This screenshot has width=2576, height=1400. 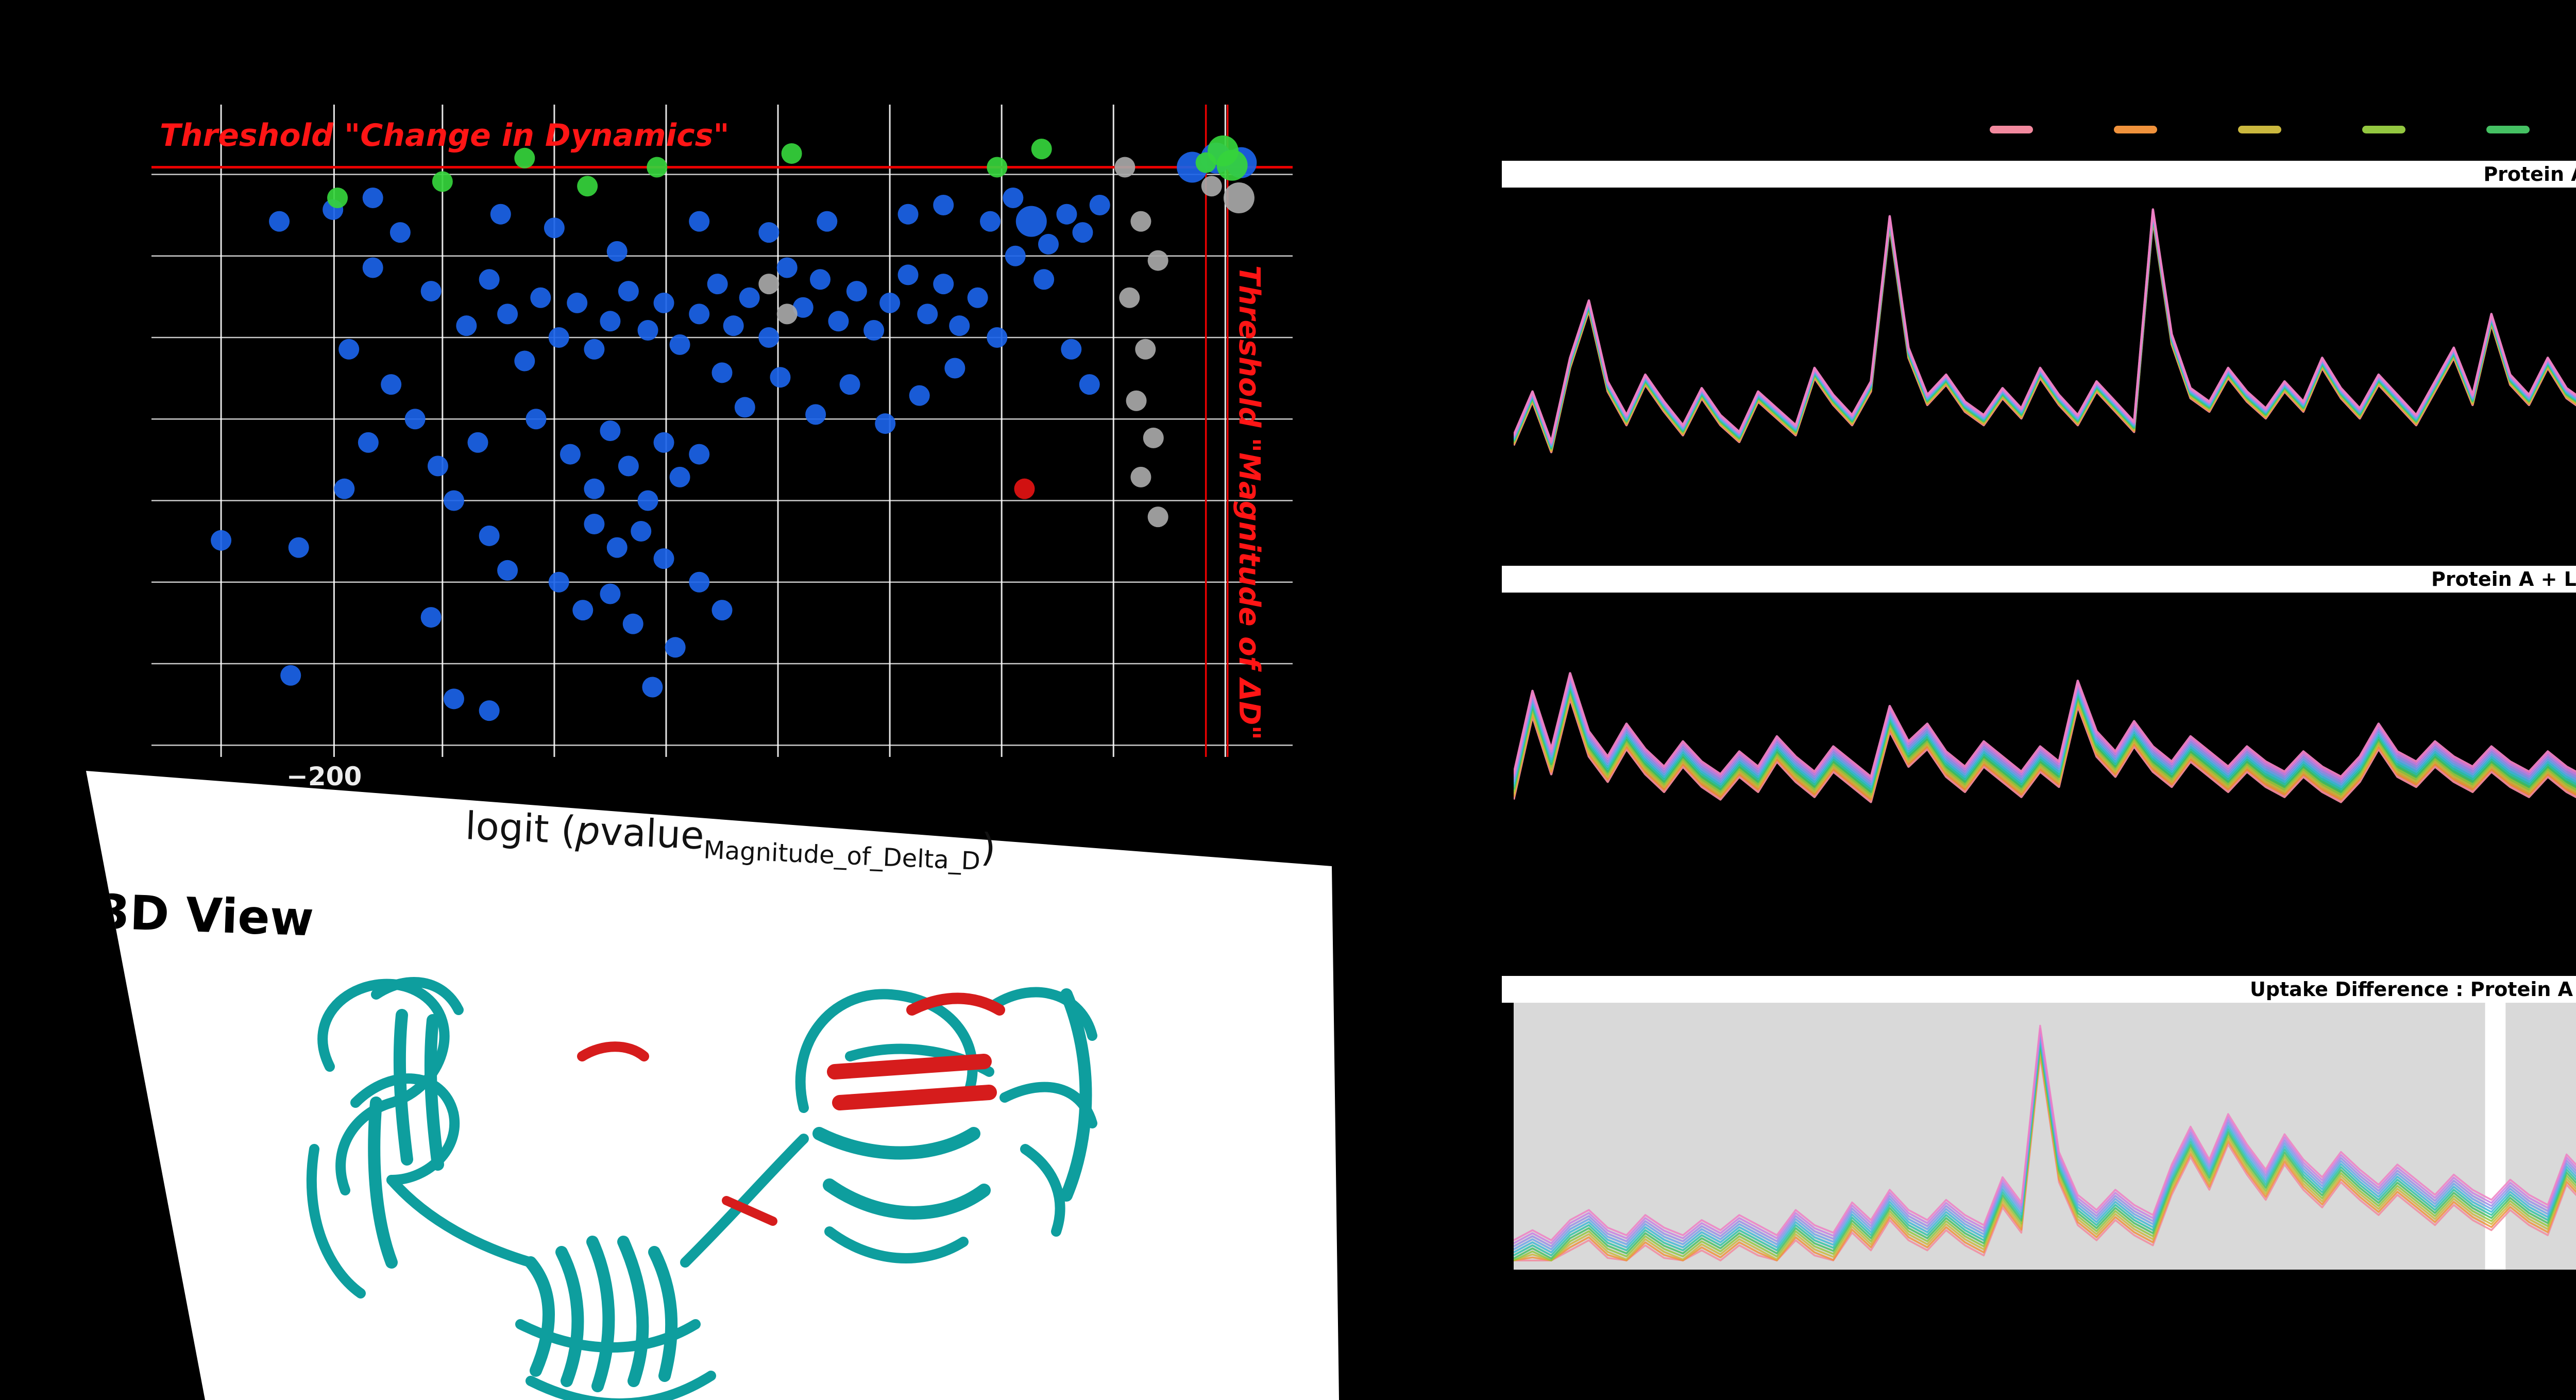 What do you see at coordinates (520, 828) in the screenshot?
I see `xaxis-pre: logit (` at bounding box center [520, 828].